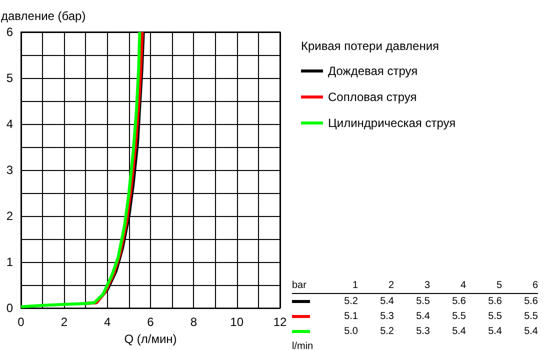 The height and width of the screenshot is (350, 550). I want to click on text: 2, so click(376, 286).